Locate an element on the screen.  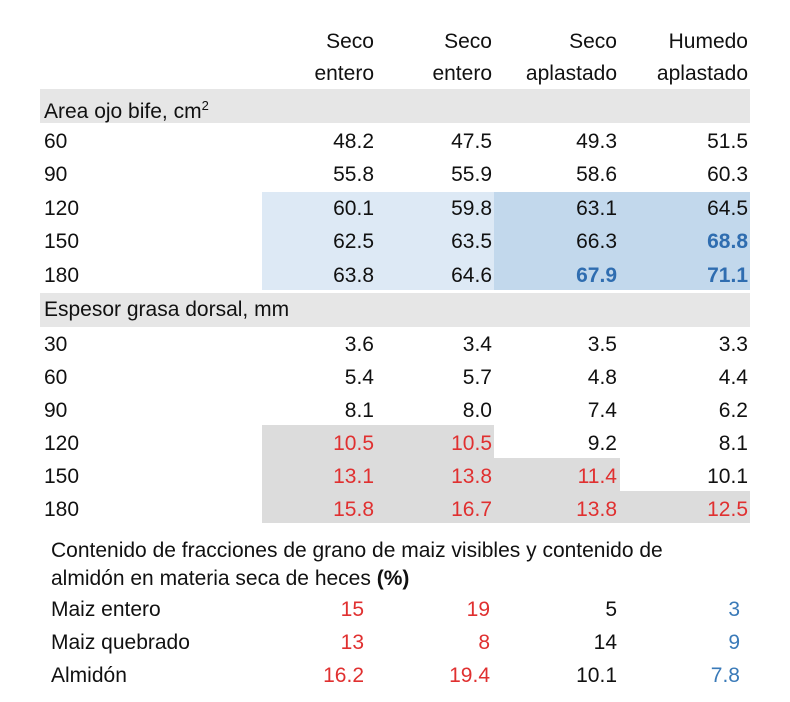
col-header-1-line2: entero is located at coordinates (344, 73).